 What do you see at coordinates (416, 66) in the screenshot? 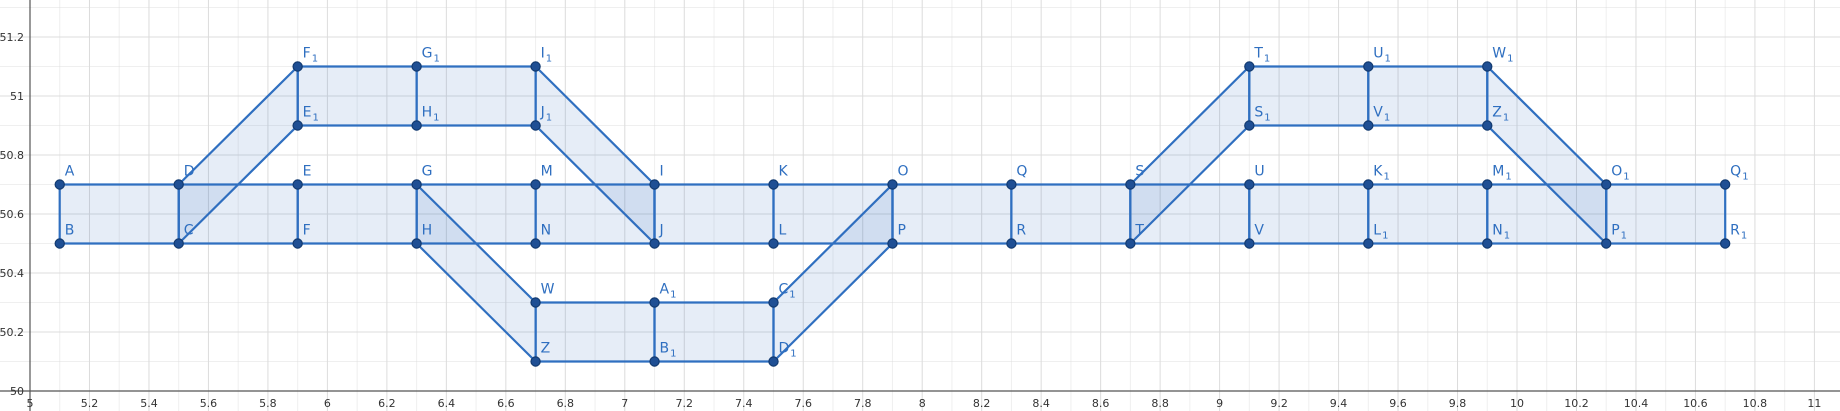
I see `point-G1` at bounding box center [416, 66].